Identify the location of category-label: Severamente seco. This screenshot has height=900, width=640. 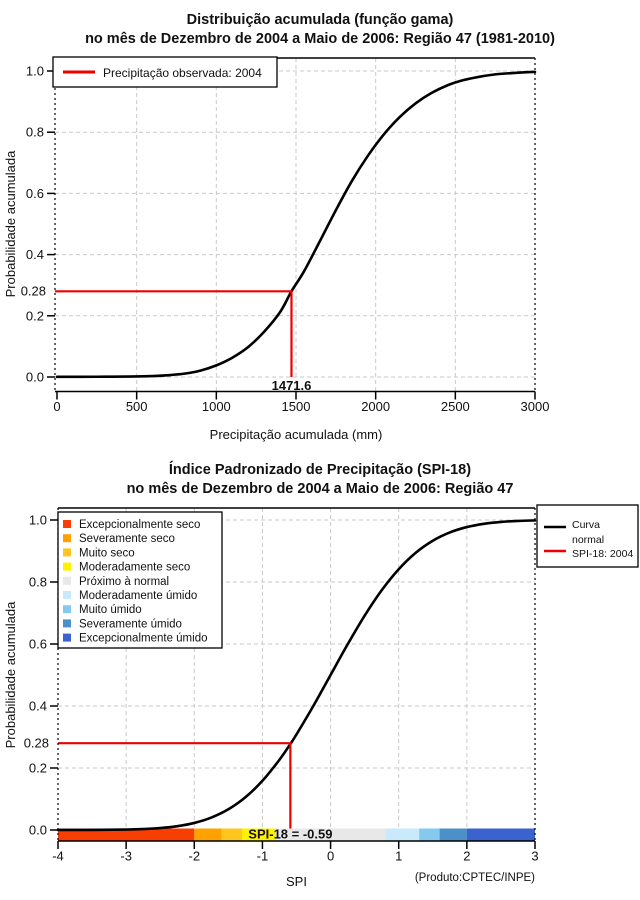
(127, 539).